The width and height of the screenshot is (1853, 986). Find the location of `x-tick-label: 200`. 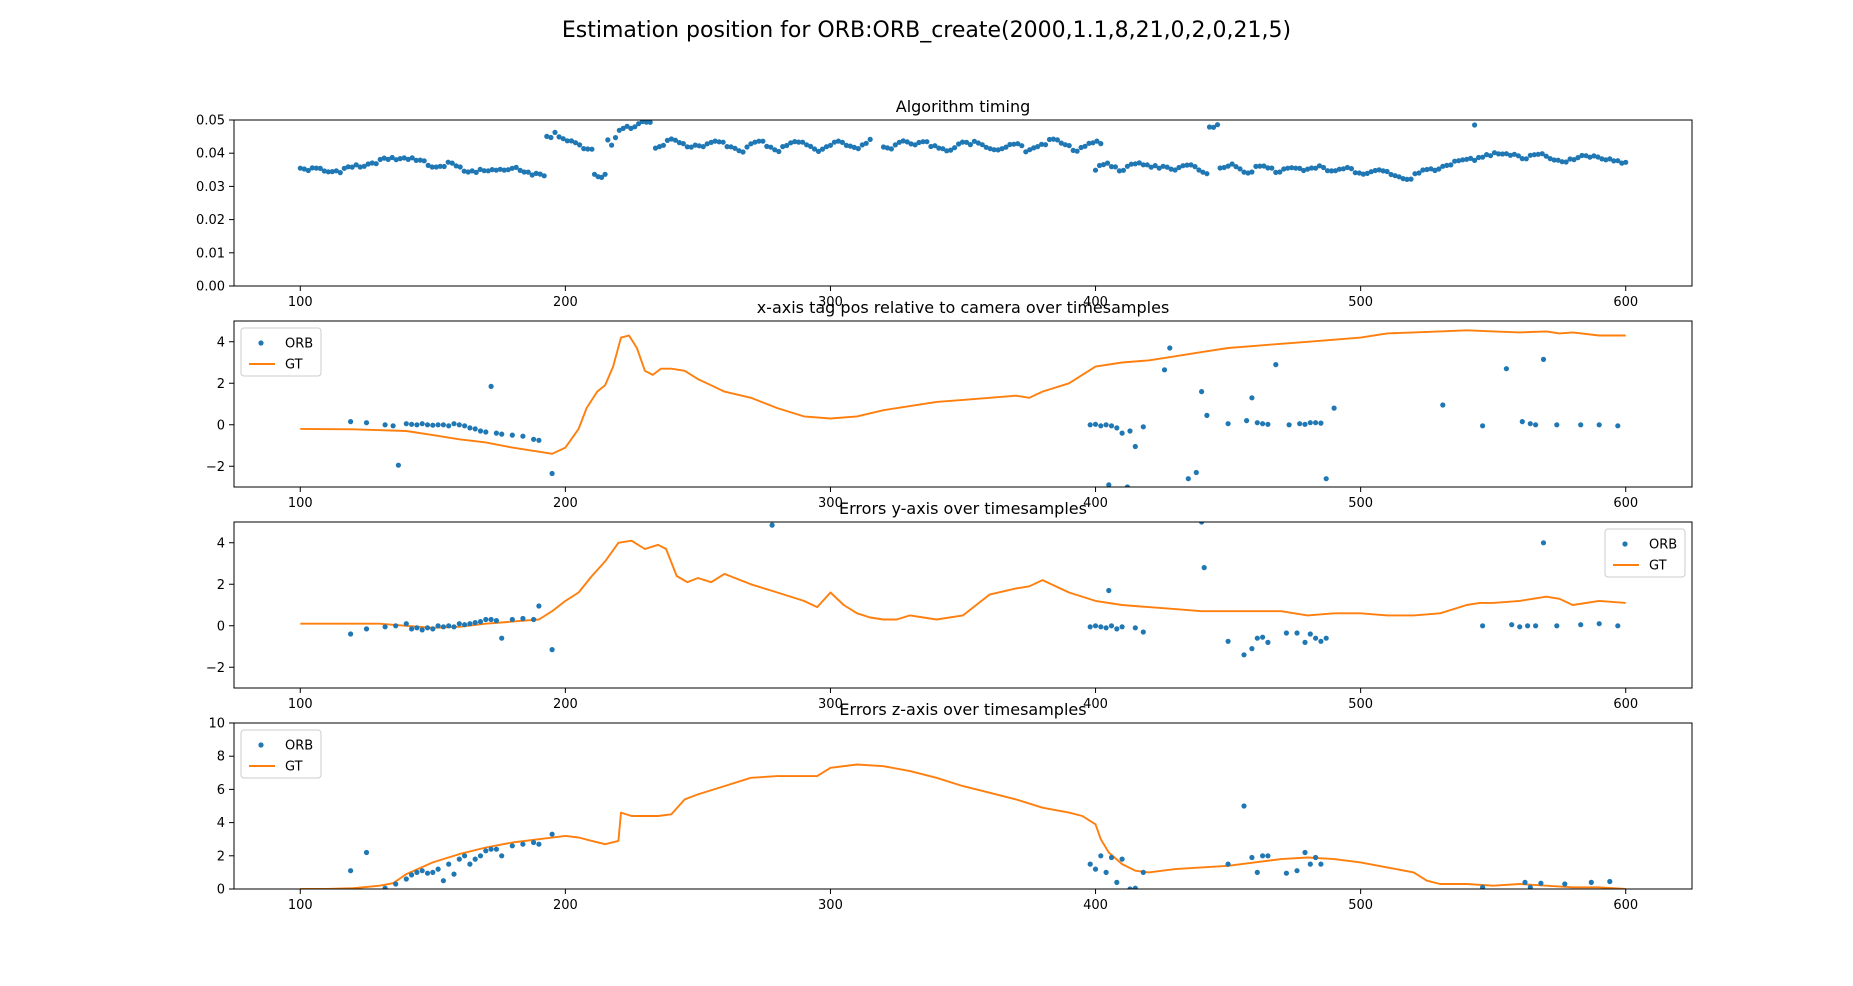

x-tick-label: 200 is located at coordinates (565, 905).